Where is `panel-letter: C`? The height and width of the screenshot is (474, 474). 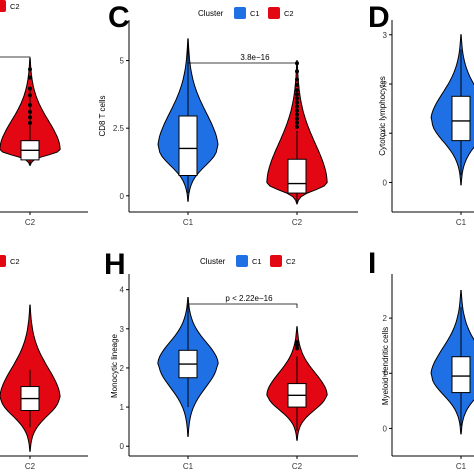
panel-letter: C is located at coordinates (119, 17).